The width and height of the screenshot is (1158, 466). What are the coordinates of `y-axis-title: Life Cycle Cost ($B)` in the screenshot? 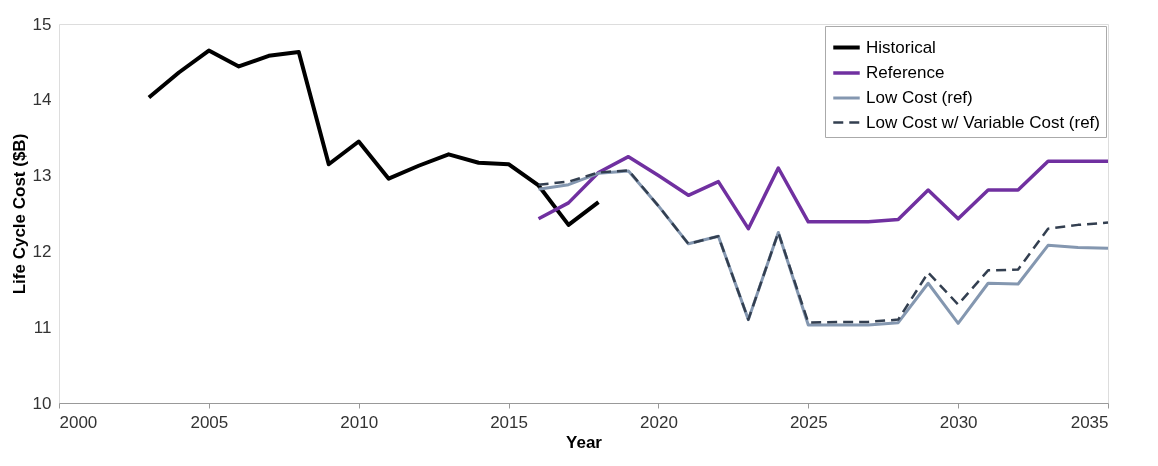 It's located at (19, 214).